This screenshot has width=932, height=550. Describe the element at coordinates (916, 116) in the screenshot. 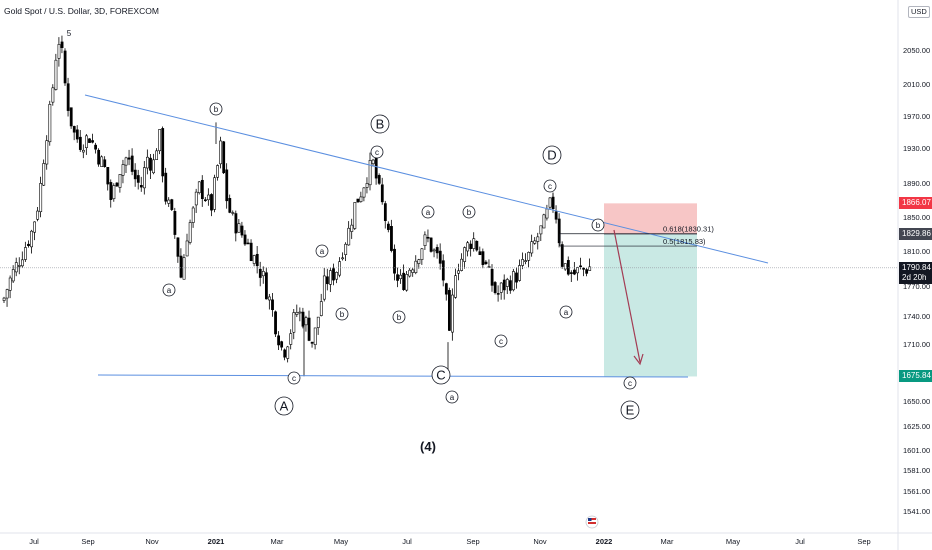

I see `y-tick-label: 1970.00` at that location.